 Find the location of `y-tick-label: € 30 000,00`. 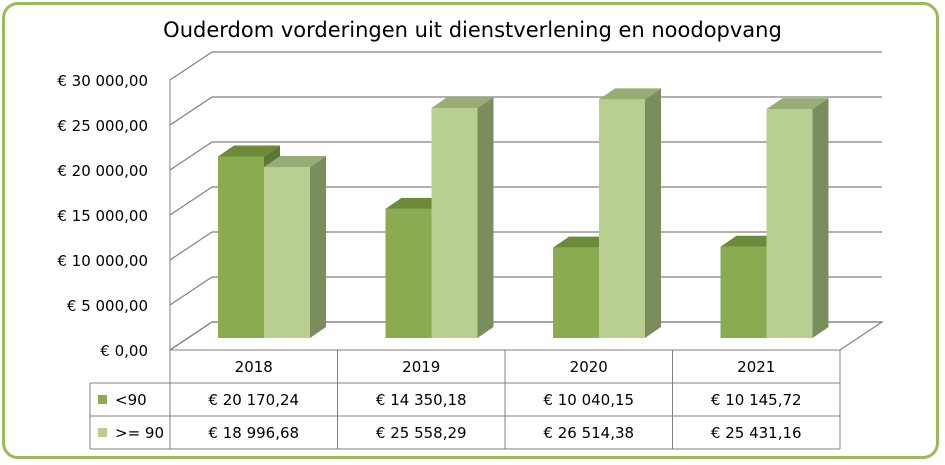

y-tick-label: € 30 000,00 is located at coordinates (102, 81).